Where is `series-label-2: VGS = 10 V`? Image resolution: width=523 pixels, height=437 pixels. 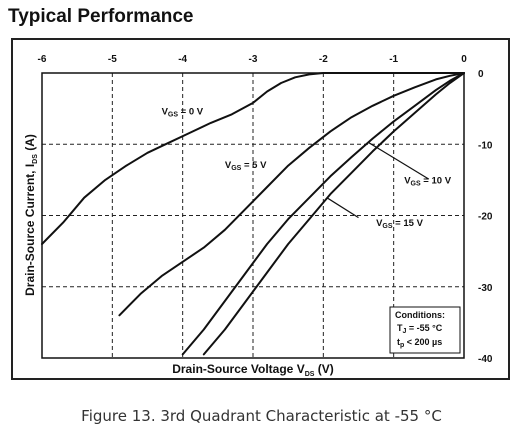 series-label-2: VGS = 10 V is located at coordinates (428, 181).